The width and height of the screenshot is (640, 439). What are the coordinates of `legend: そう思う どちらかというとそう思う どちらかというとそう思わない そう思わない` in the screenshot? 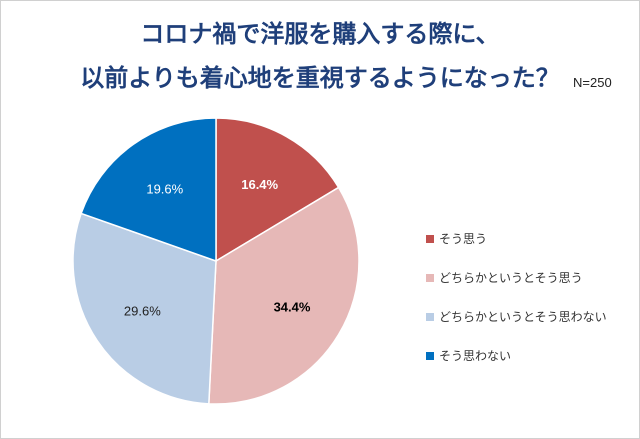 It's located at (516, 308).